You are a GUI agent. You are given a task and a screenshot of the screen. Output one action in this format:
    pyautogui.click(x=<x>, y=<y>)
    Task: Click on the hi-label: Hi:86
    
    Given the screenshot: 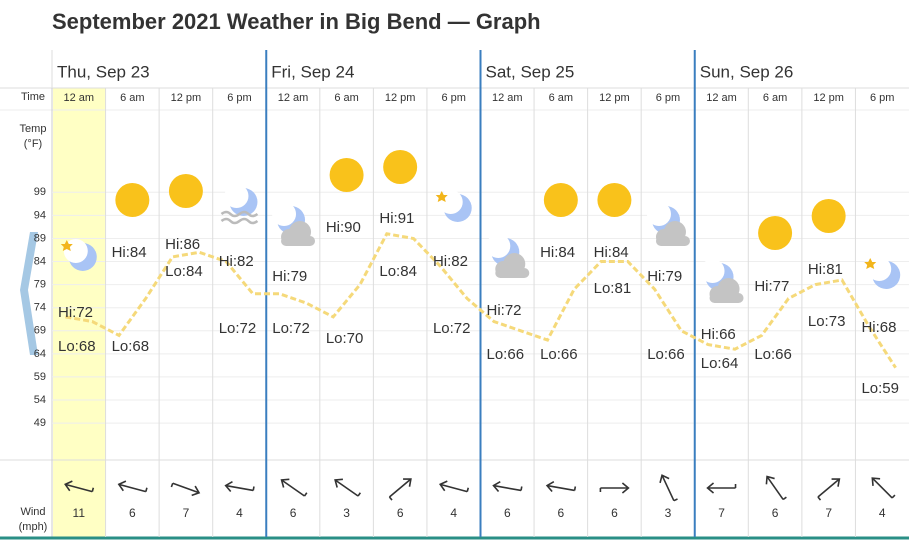 What is the action you would take?
    pyautogui.click(x=182, y=244)
    